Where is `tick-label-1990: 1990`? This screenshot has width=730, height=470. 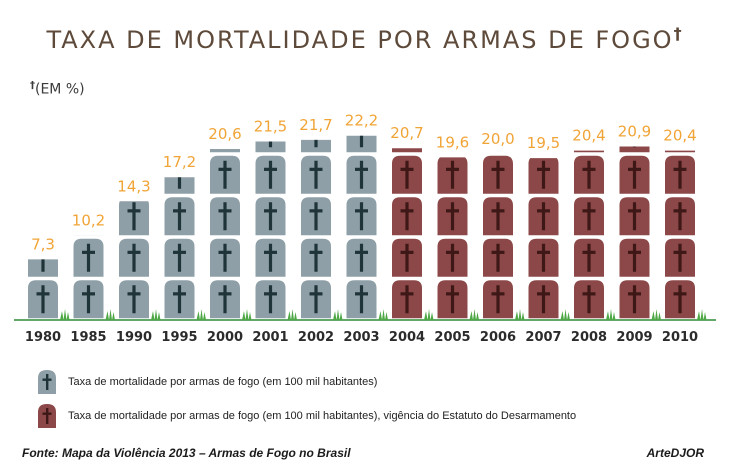
tick-label-1990: 1990 is located at coordinates (134, 337).